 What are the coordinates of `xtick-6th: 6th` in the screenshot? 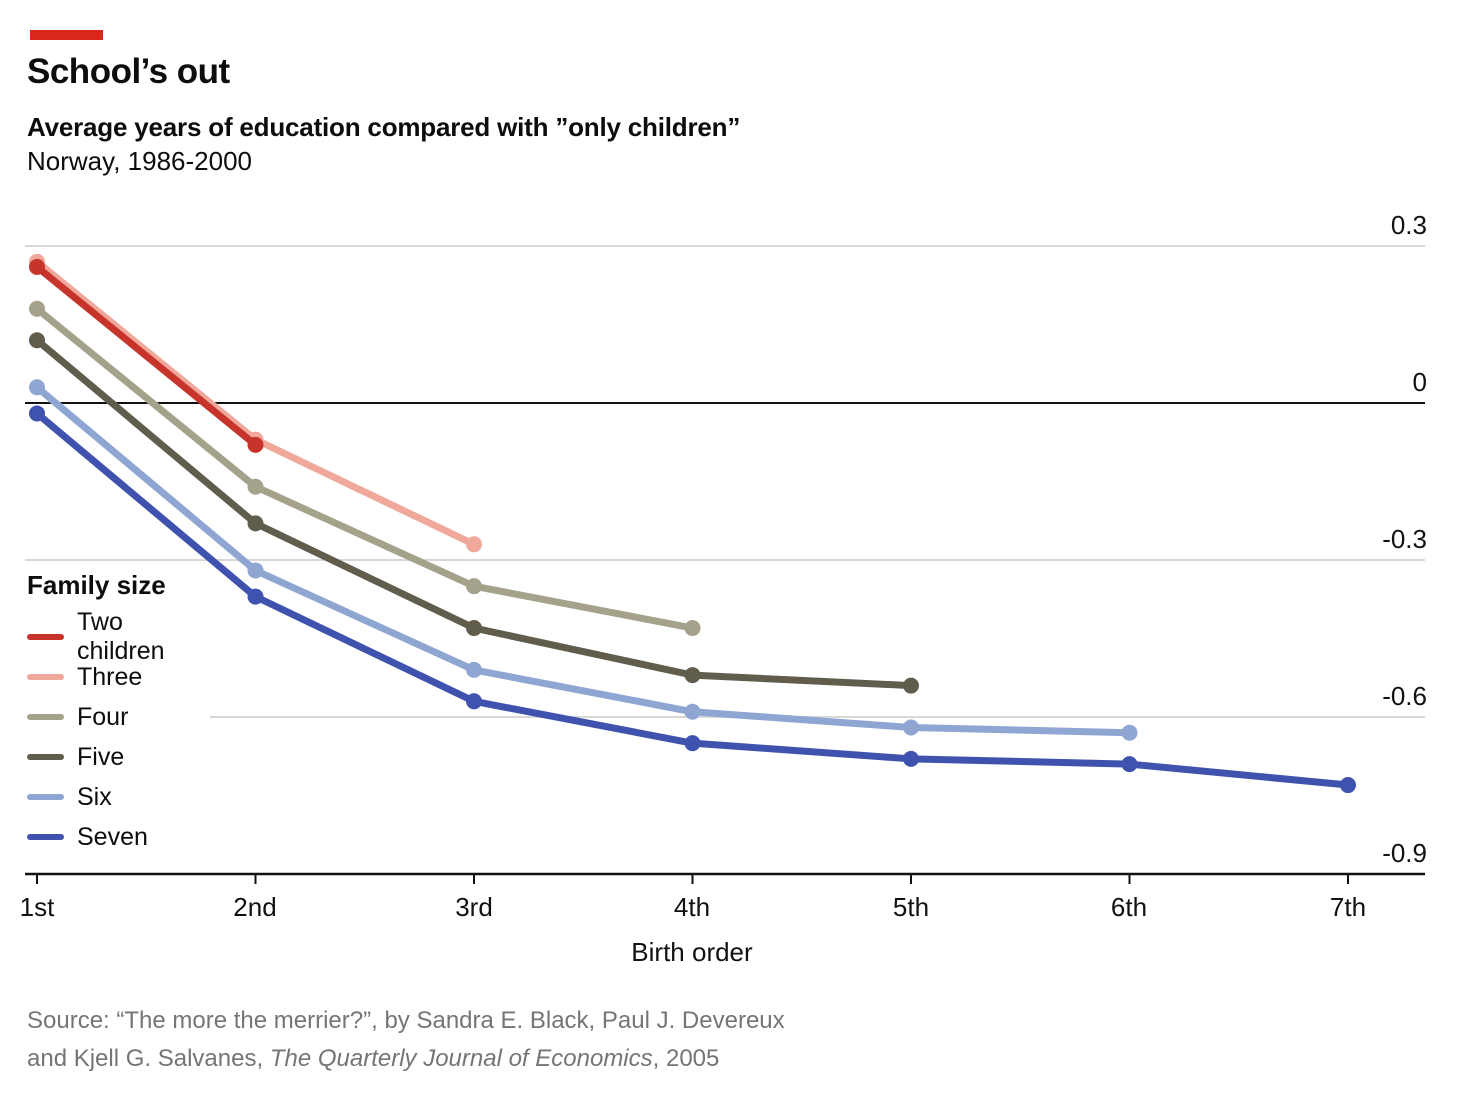 It's located at (1129, 907).